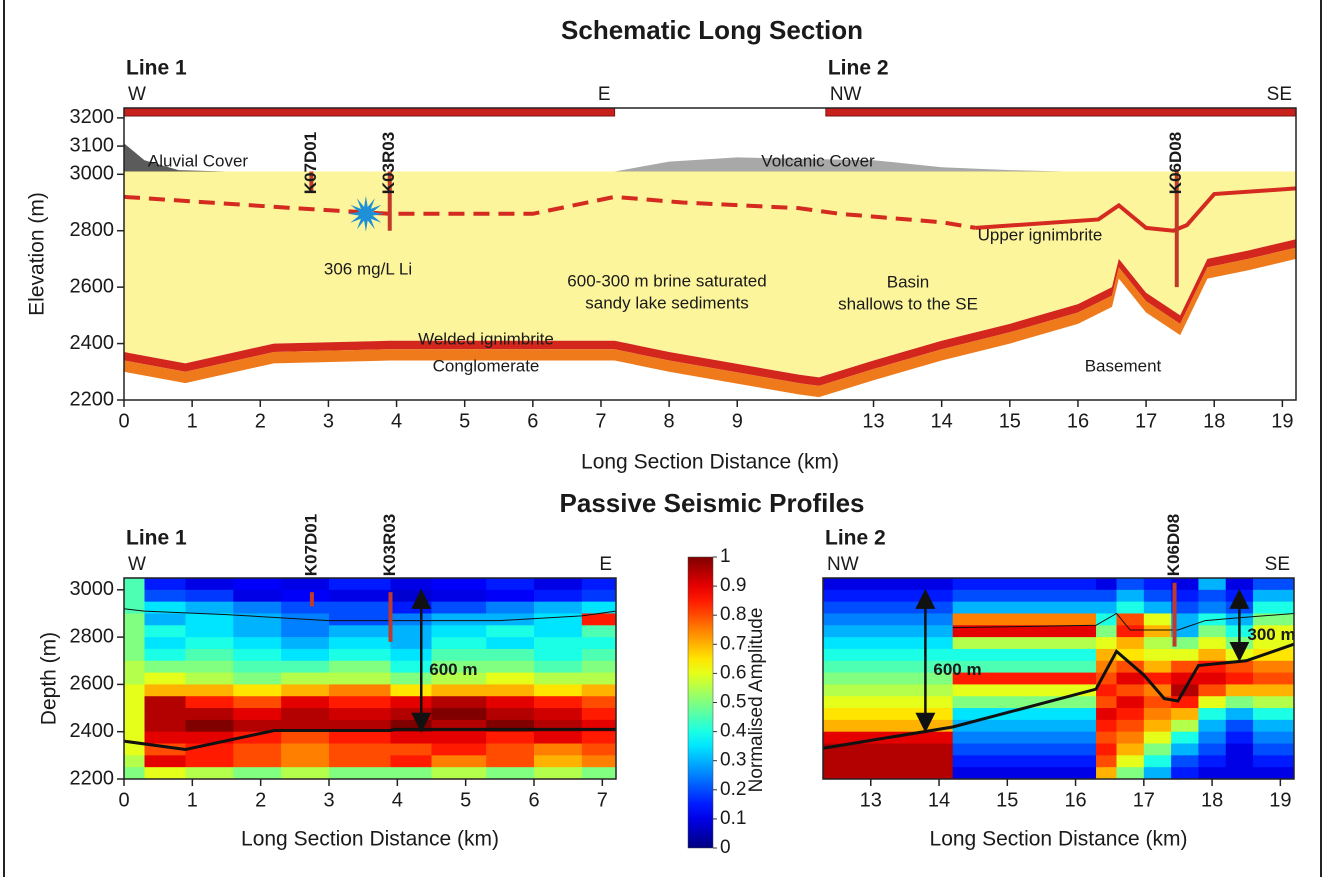 The height and width of the screenshot is (877, 1326). Describe the element at coordinates (733, 760) in the screenshot. I see `colorbar-tick-label: 0.3` at that location.